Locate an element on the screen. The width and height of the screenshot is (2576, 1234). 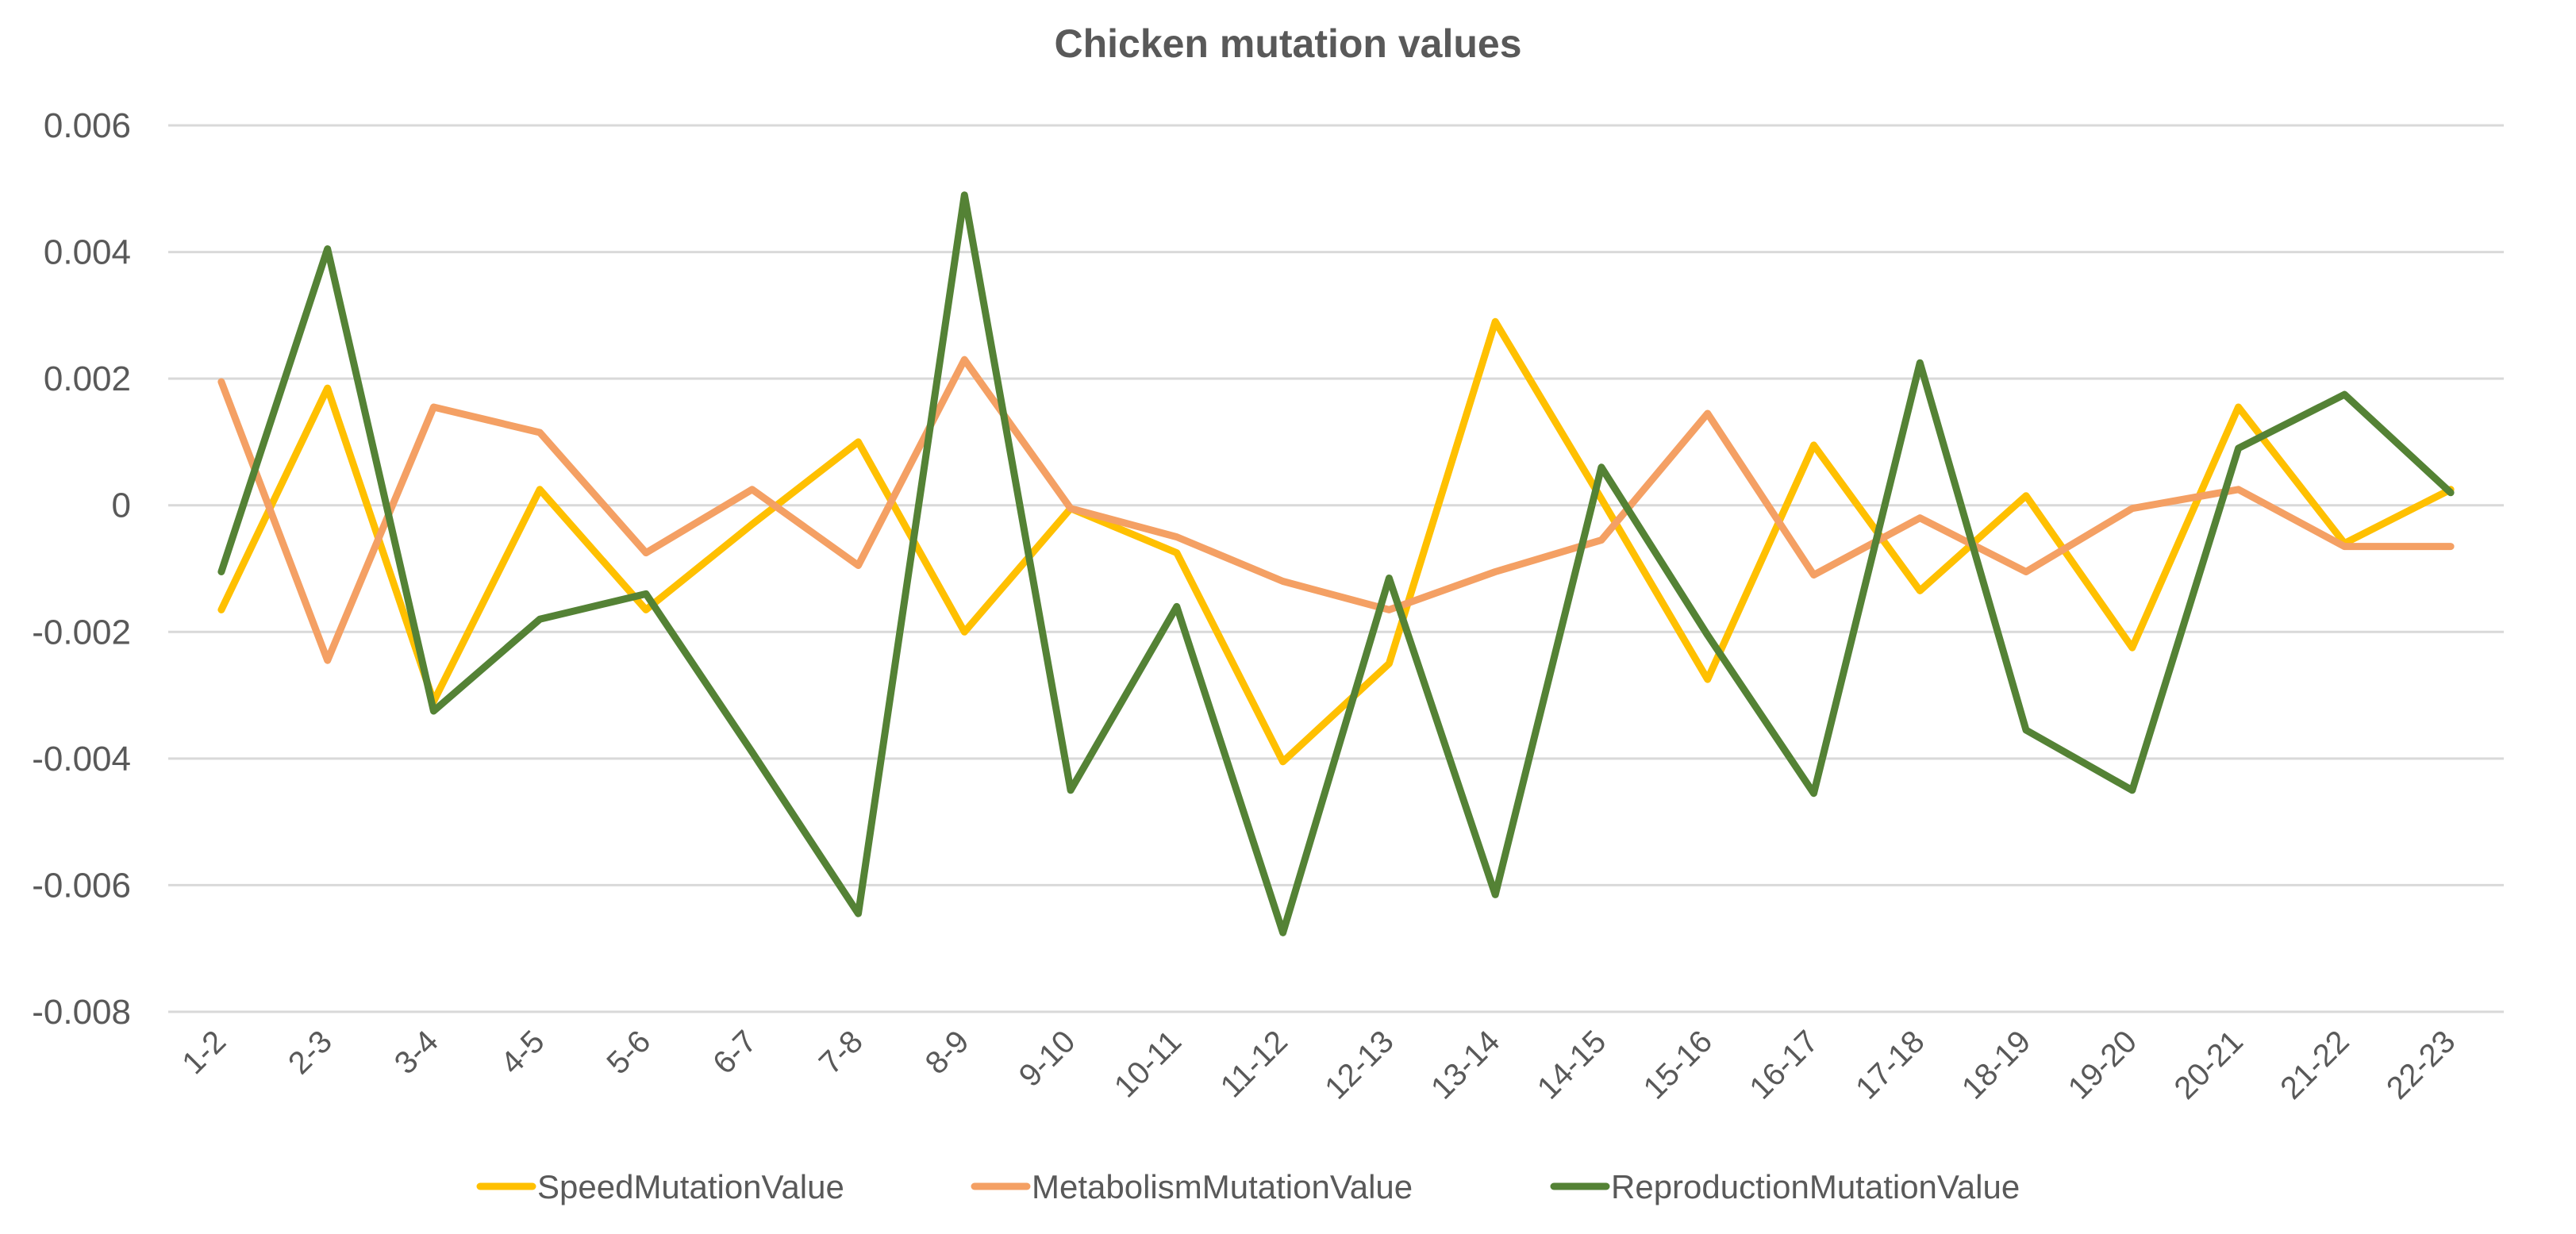
legend-label: ReproductionMutationValue is located at coordinates (1815, 1186).